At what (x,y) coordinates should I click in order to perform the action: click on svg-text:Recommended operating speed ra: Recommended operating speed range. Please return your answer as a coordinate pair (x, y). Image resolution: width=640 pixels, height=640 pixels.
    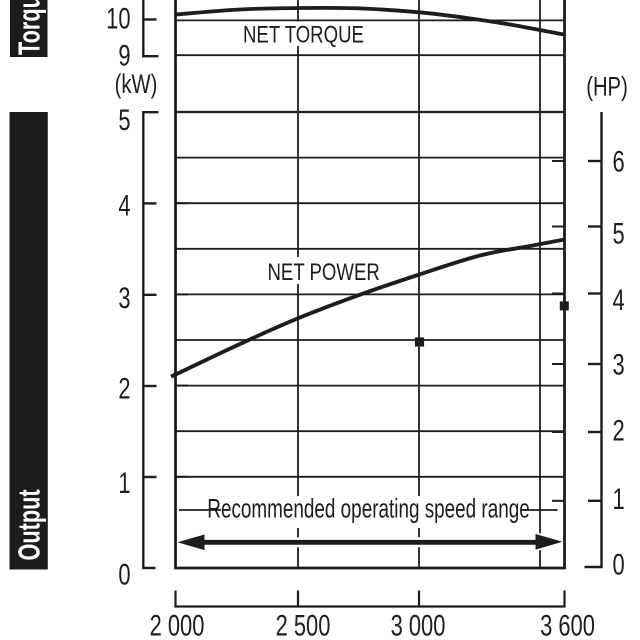
    Looking at the image, I should click on (368, 508).